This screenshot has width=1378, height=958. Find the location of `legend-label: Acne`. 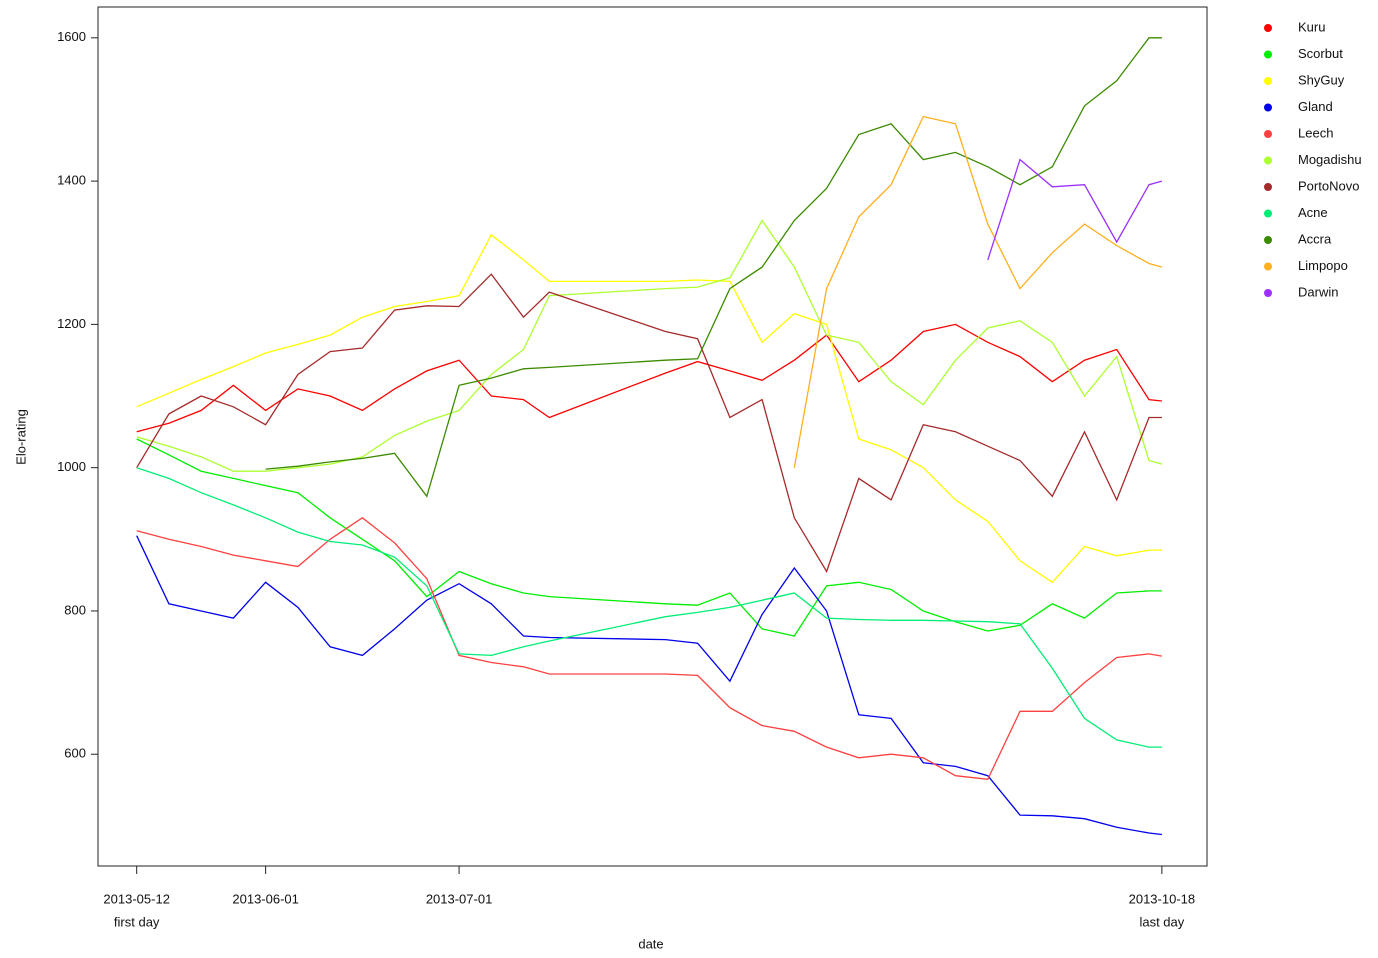

legend-label: Acne is located at coordinates (1313, 212).